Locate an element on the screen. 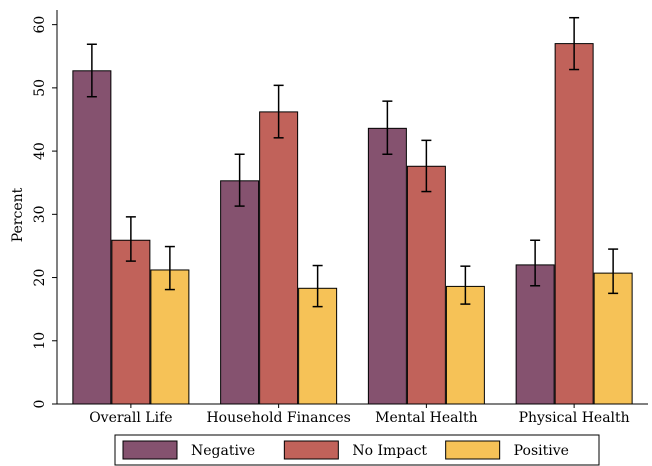 The width and height of the screenshot is (652, 466). error-bar-negative-household-finances is located at coordinates (239, 180).